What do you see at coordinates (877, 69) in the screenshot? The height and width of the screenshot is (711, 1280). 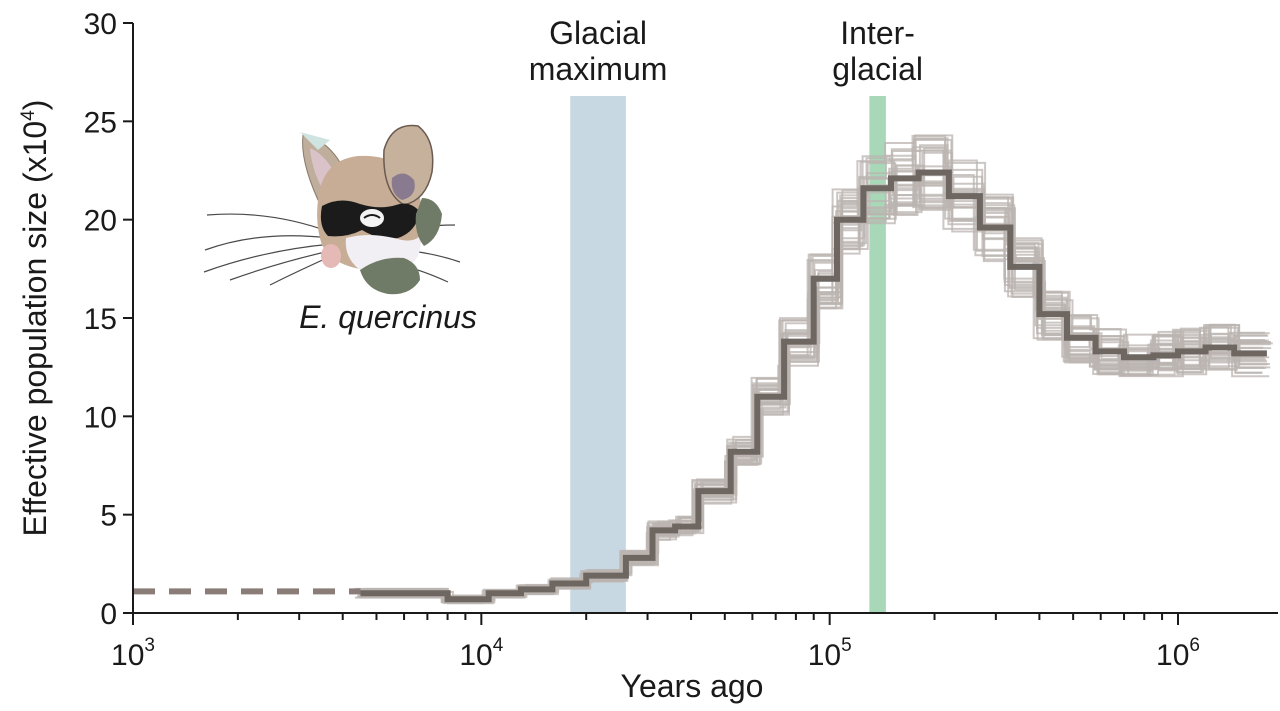 I see `band-label-1-line-1: glacial` at bounding box center [877, 69].